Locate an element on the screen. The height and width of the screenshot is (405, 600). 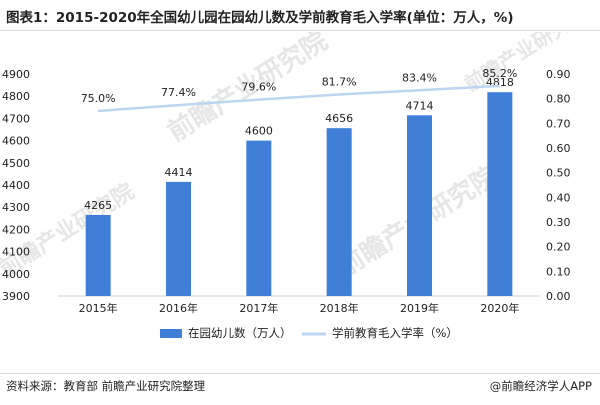
y-left-tick-label: 4900 is located at coordinates (16, 74).